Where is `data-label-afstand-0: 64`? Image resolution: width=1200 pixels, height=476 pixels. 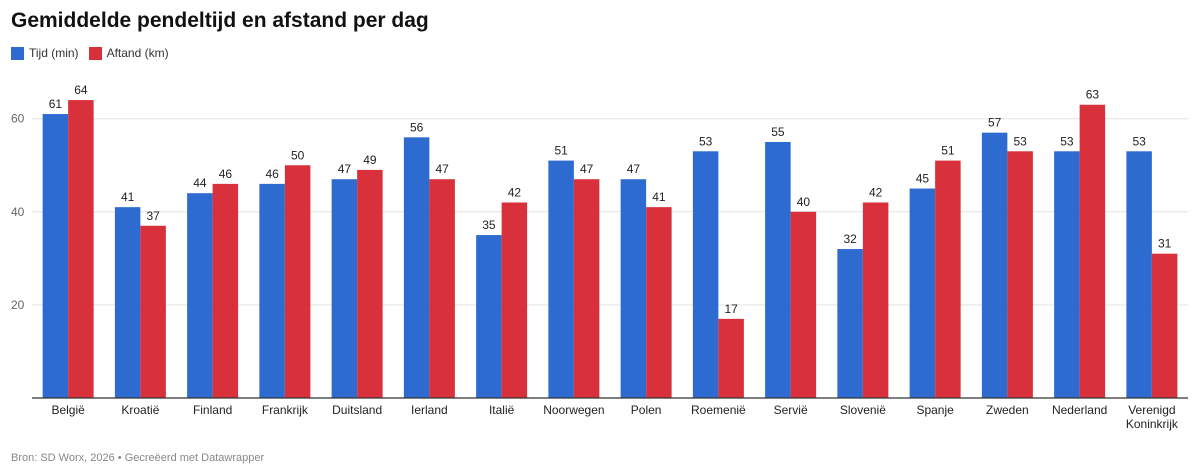 data-label-afstand-0: 64 is located at coordinates (81, 90).